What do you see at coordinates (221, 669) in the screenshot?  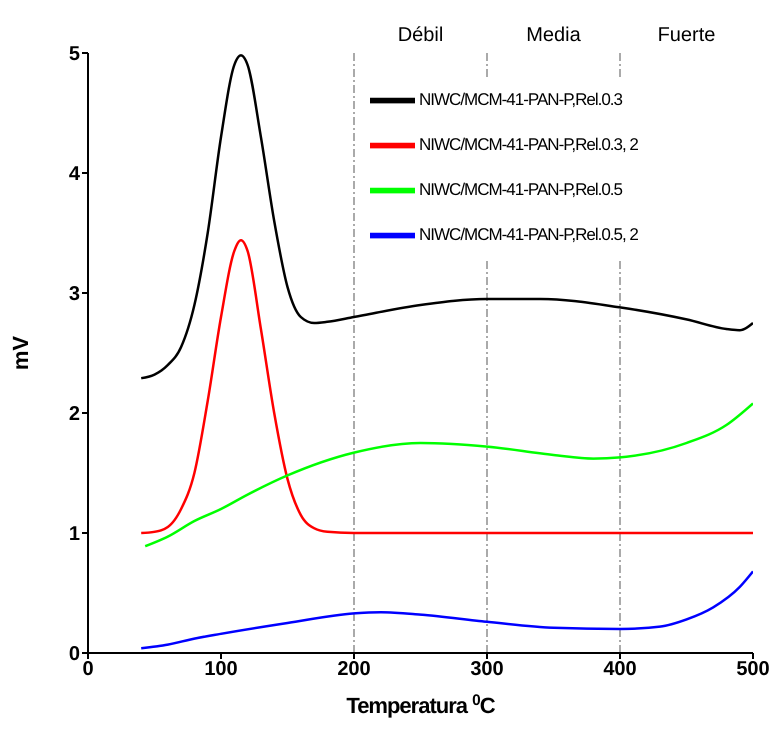 I see `x-tick-label: 100` at bounding box center [221, 669].